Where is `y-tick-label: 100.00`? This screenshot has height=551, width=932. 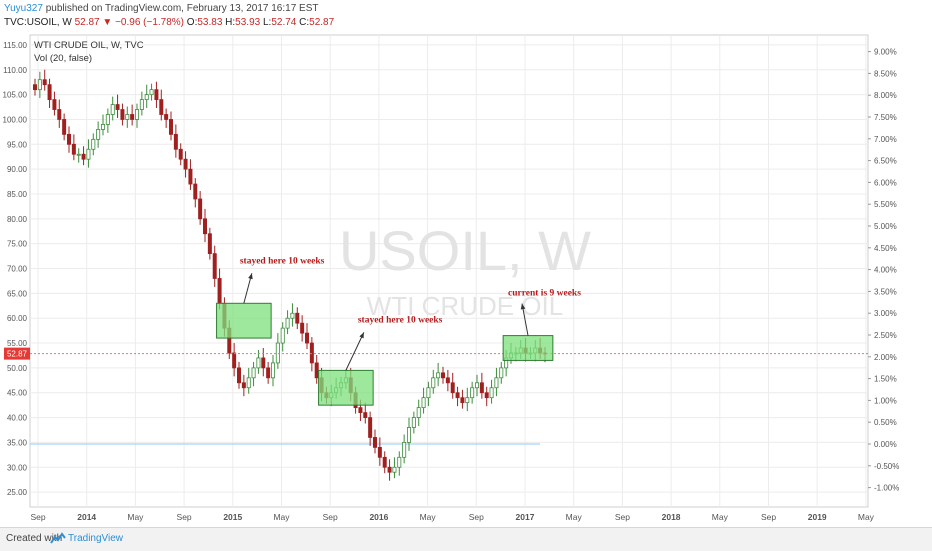
y-tick-label: 100.00 is located at coordinates (15, 119).